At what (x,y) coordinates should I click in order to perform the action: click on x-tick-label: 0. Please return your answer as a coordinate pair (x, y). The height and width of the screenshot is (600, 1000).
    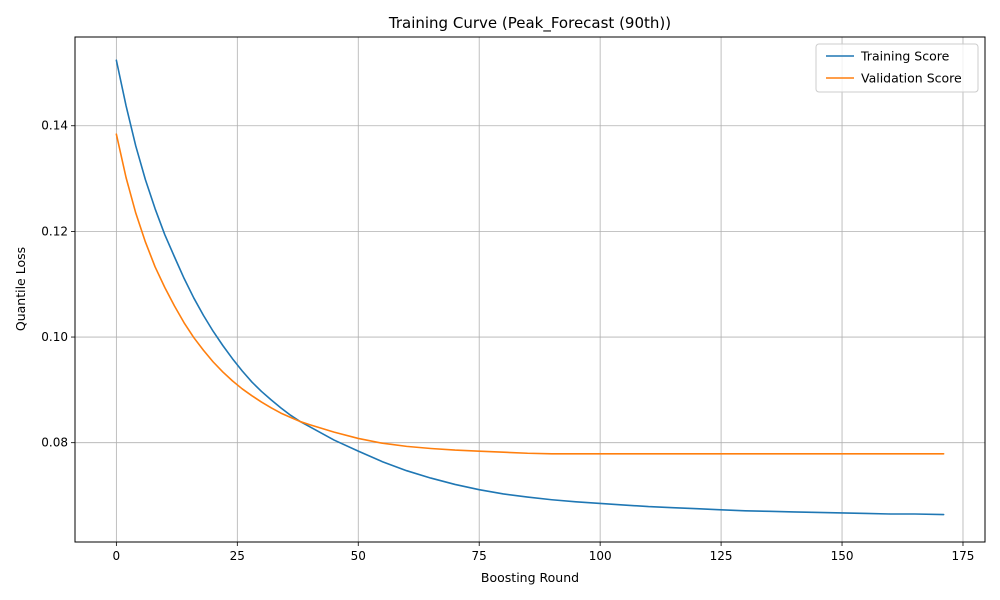
    Looking at the image, I should click on (117, 556).